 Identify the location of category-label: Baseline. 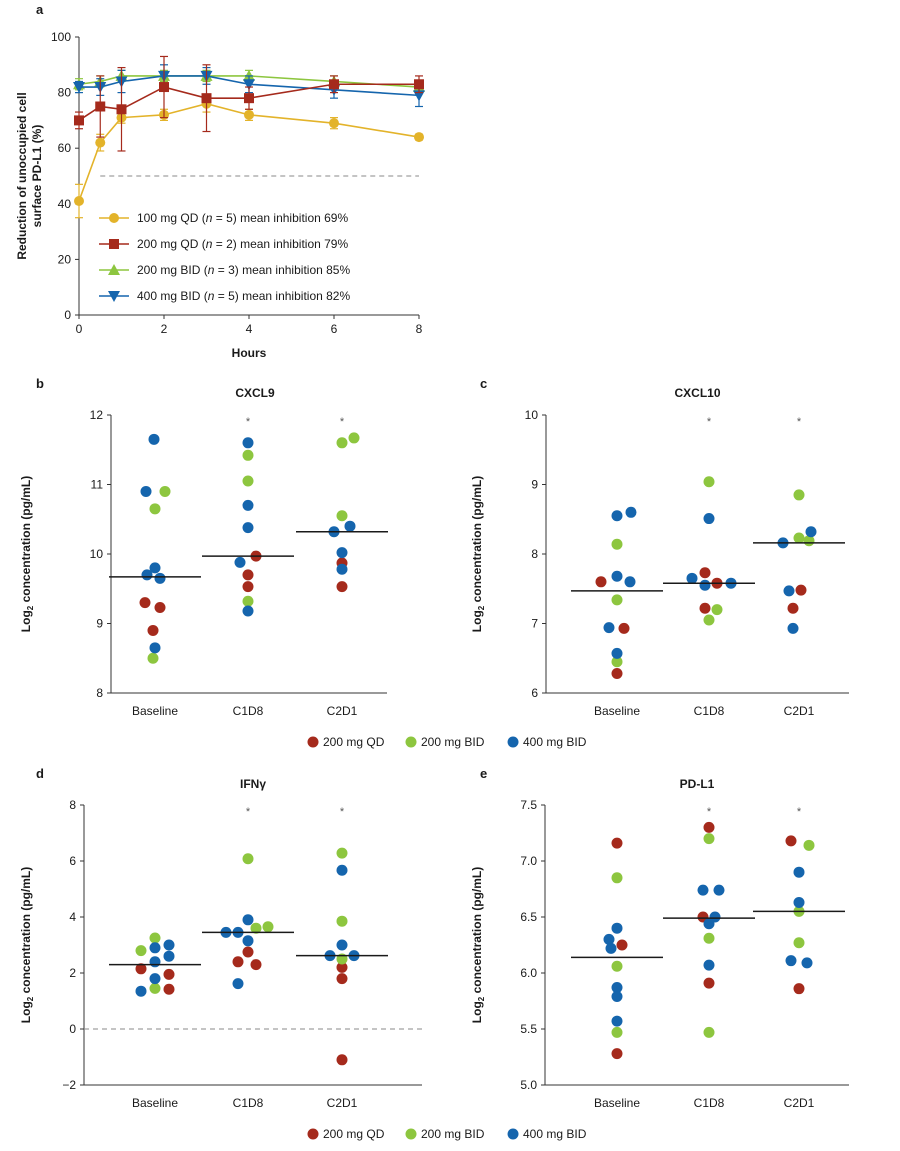
(155, 711).